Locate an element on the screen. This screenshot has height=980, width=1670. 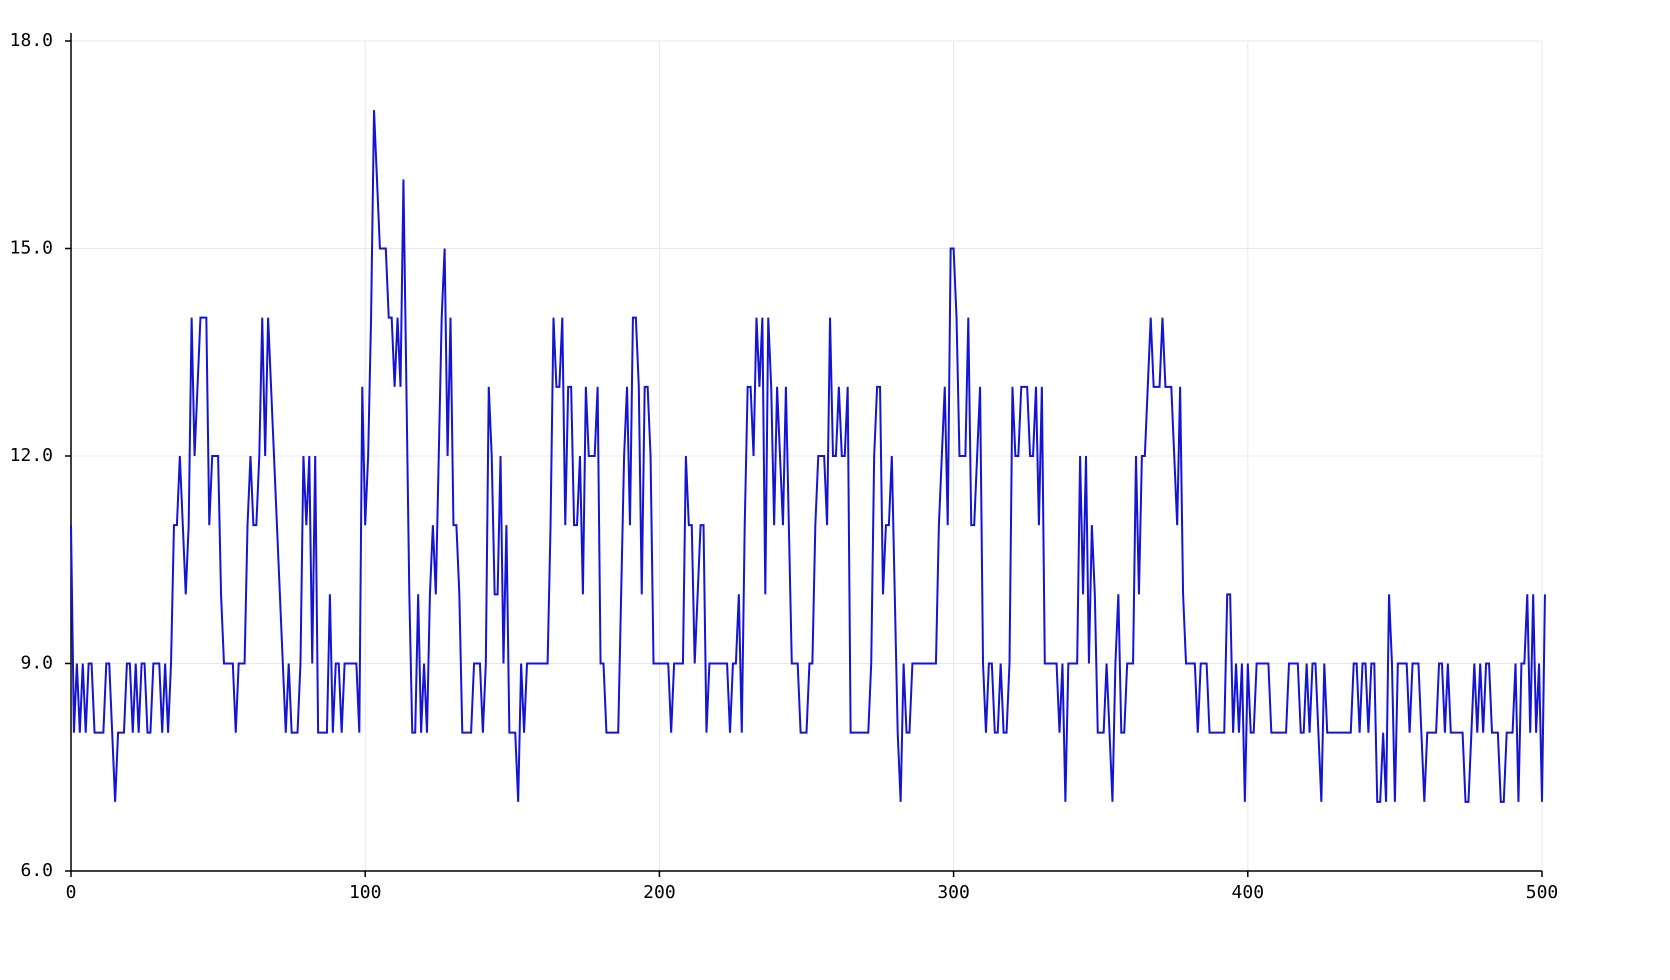
x-tick-label: 500 is located at coordinates (1542, 892).